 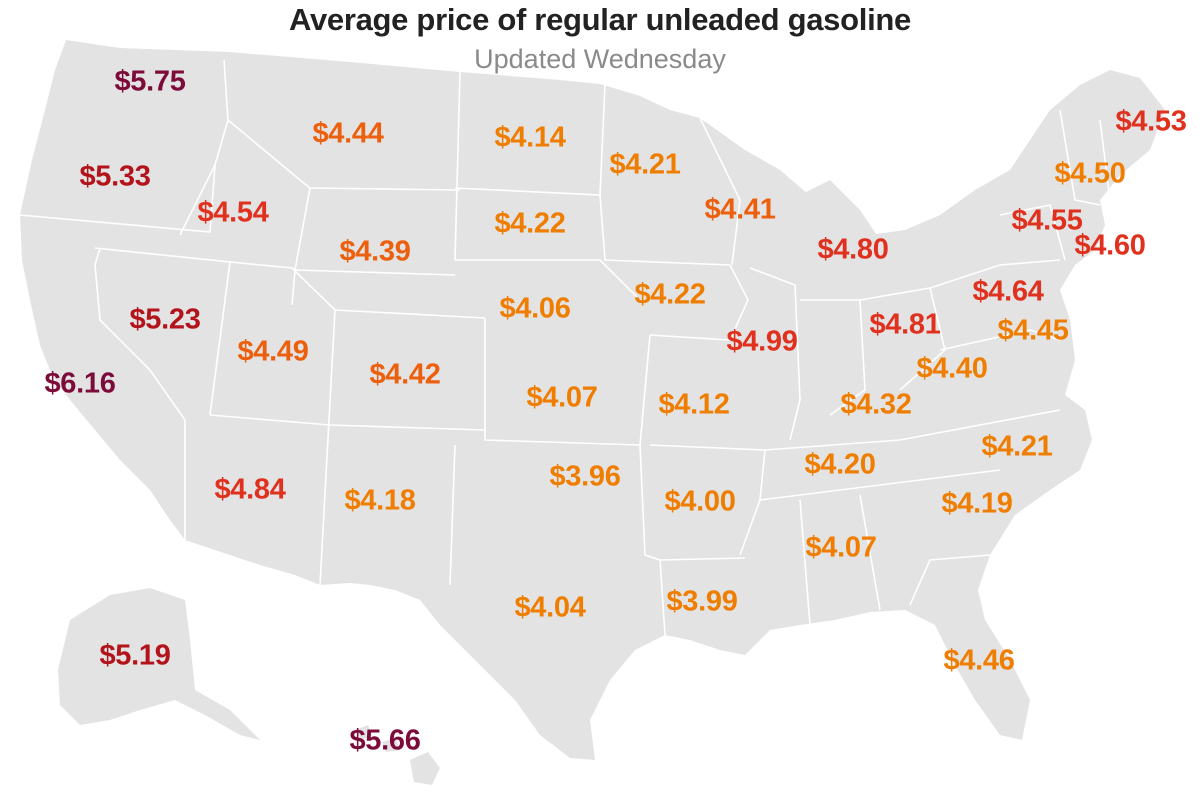 What do you see at coordinates (165, 319) in the screenshot?
I see `price-label-nv: $5.23` at bounding box center [165, 319].